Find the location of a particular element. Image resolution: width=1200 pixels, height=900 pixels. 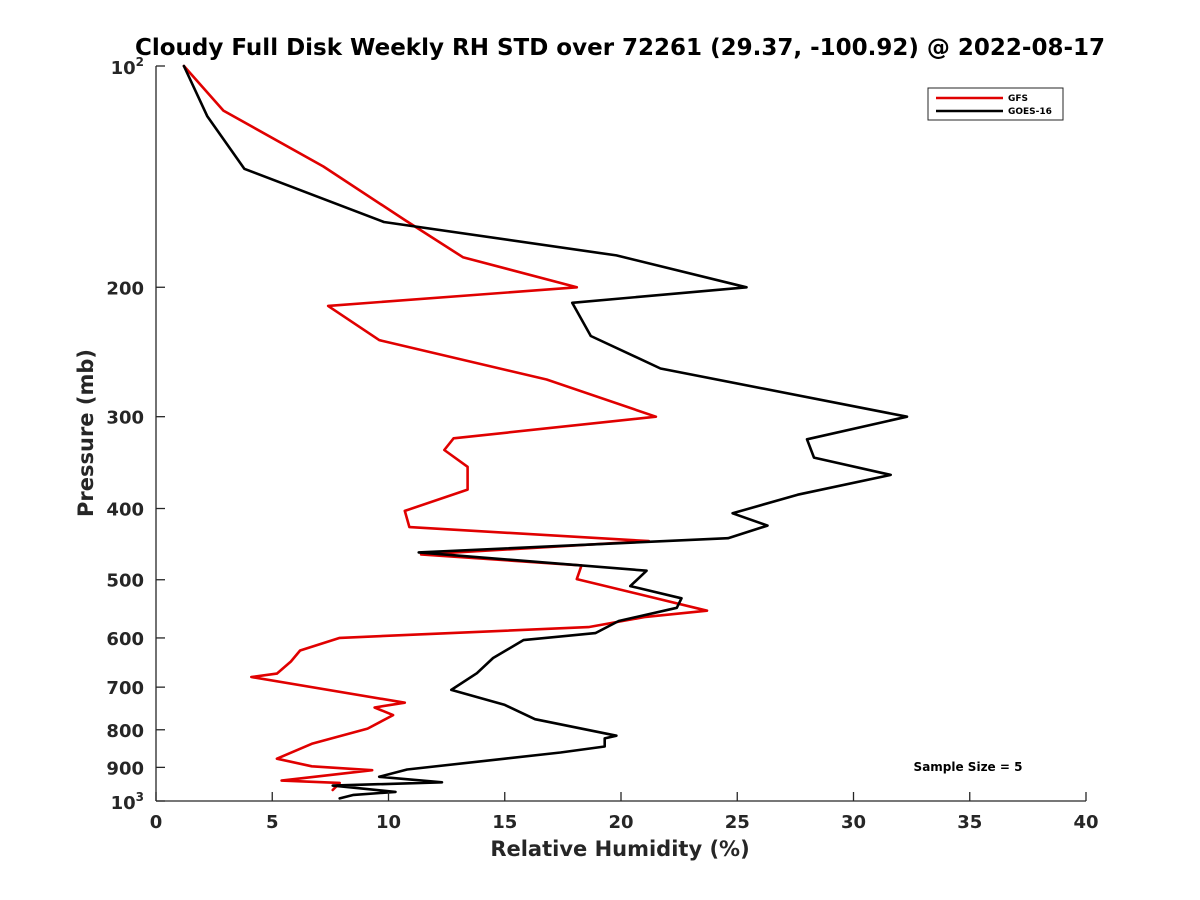

x-tick-label: 15 is located at coordinates (504, 822).